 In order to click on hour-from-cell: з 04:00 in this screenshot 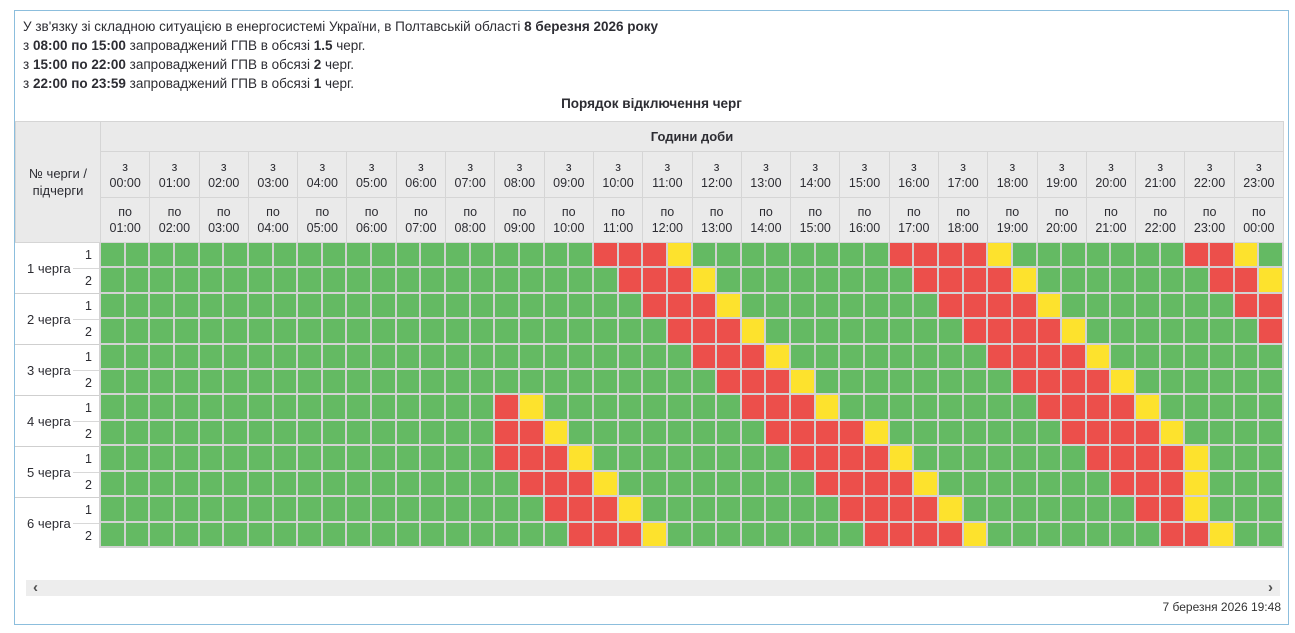, I will do `click(322, 174)`.